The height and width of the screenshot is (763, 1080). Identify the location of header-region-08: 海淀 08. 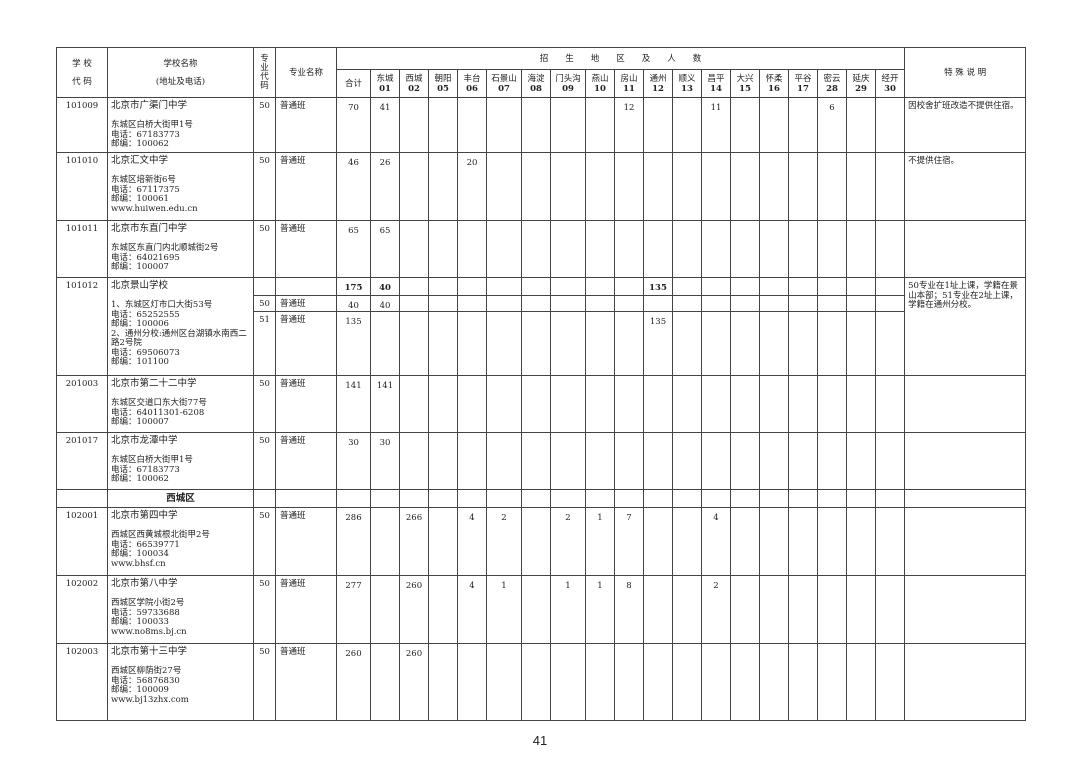
(536, 83).